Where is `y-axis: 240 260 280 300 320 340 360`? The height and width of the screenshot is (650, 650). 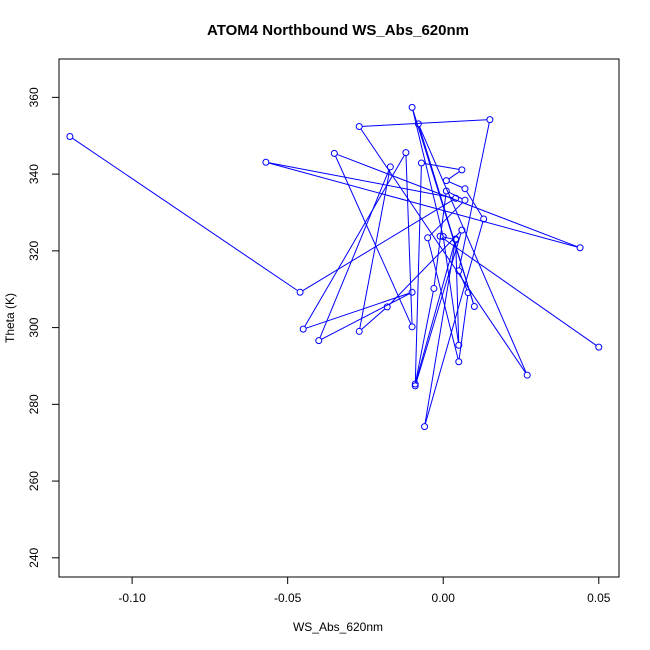
y-axis: 240 260 280 300 320 340 360 is located at coordinates (43, 327).